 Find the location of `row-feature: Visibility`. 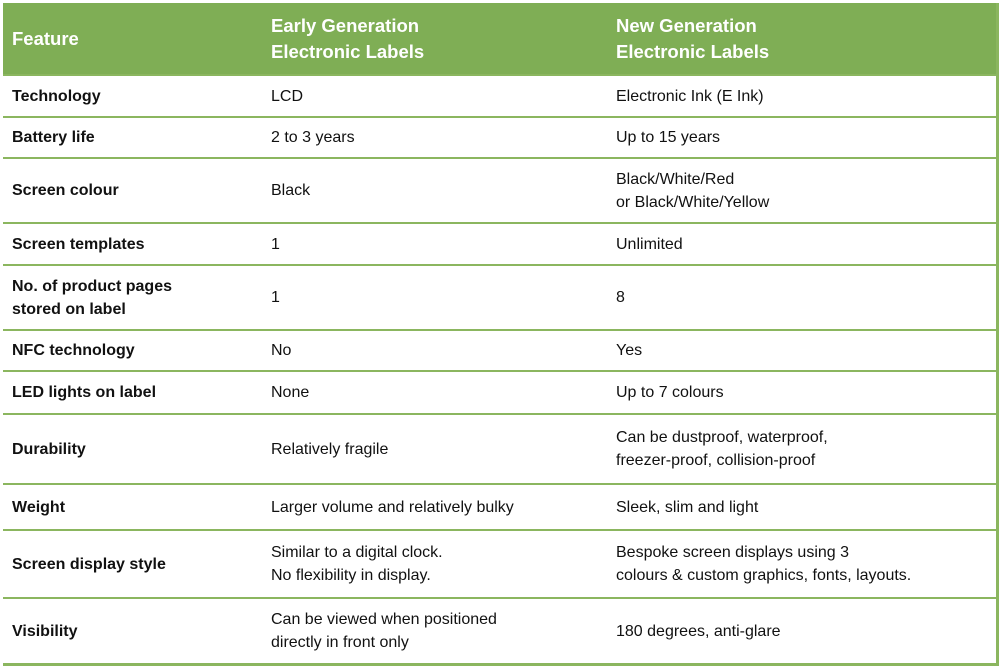

row-feature: Visibility is located at coordinates (132, 630).